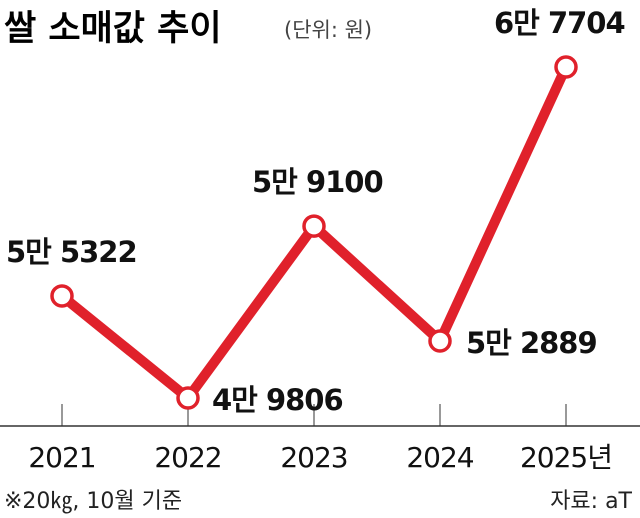 This screenshot has width=640, height=518. Describe the element at coordinates (317, 182) in the screenshot. I see `data-label: 5만 9100` at that location.